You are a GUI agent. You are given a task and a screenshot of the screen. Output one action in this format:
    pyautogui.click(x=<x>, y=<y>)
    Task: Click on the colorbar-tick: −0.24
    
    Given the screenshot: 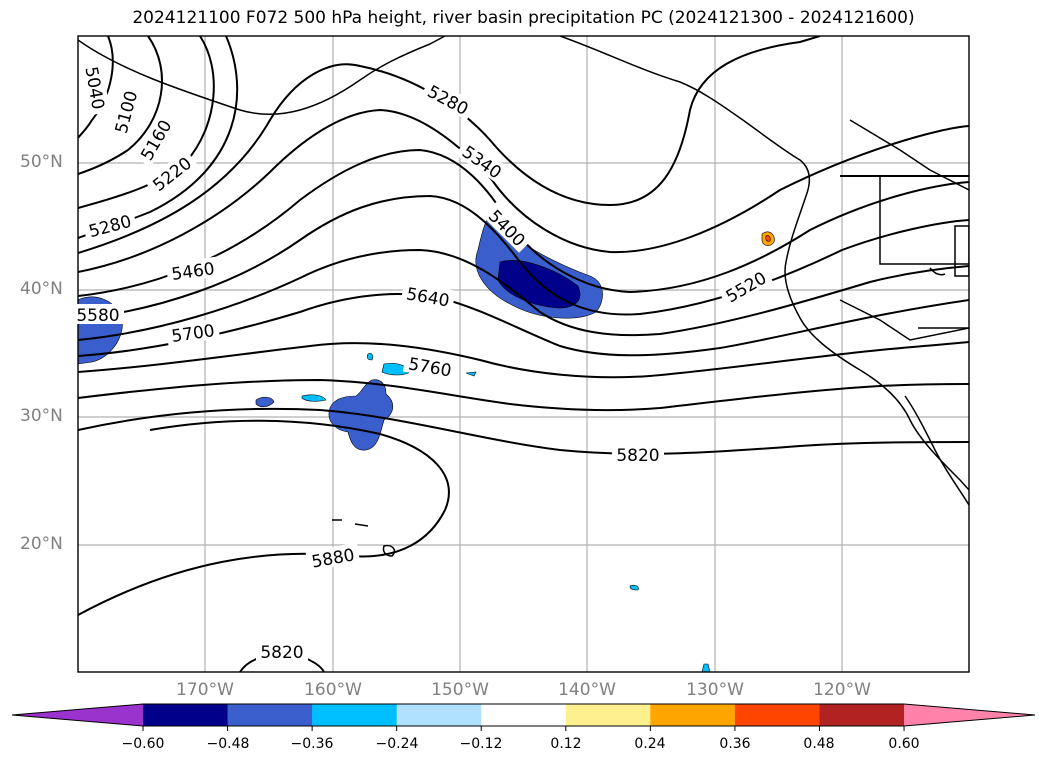 What is the action you would take?
    pyautogui.click(x=397, y=744)
    